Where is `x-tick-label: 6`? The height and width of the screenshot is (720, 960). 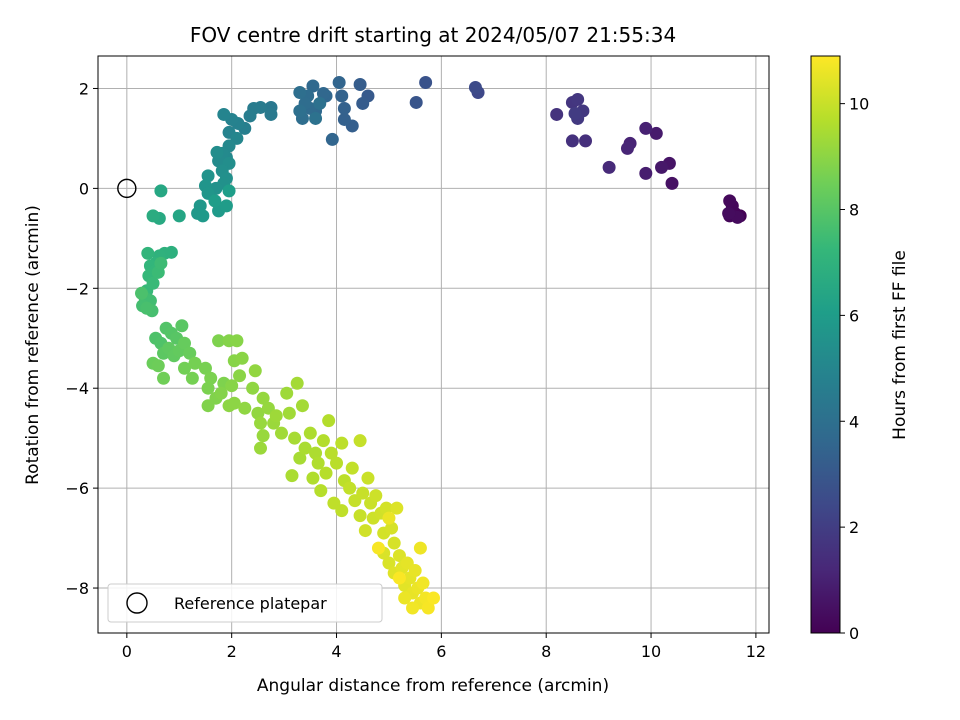
x-tick-label: 6 is located at coordinates (441, 651).